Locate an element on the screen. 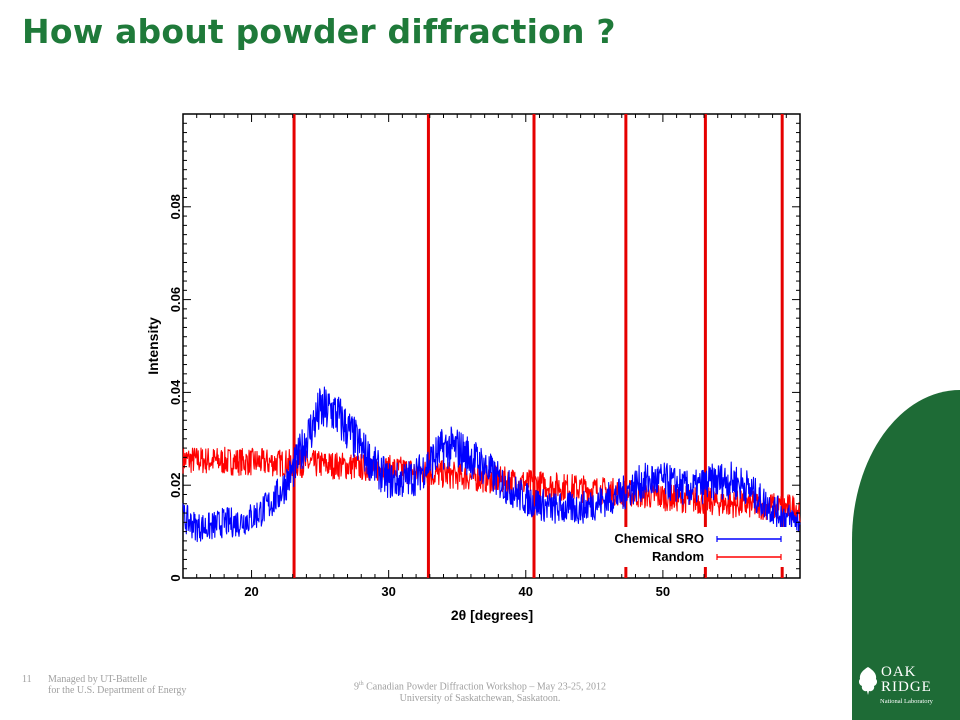 The width and height of the screenshot is (960, 720). logo-ridge-text: RIDGE is located at coordinates (906, 687).